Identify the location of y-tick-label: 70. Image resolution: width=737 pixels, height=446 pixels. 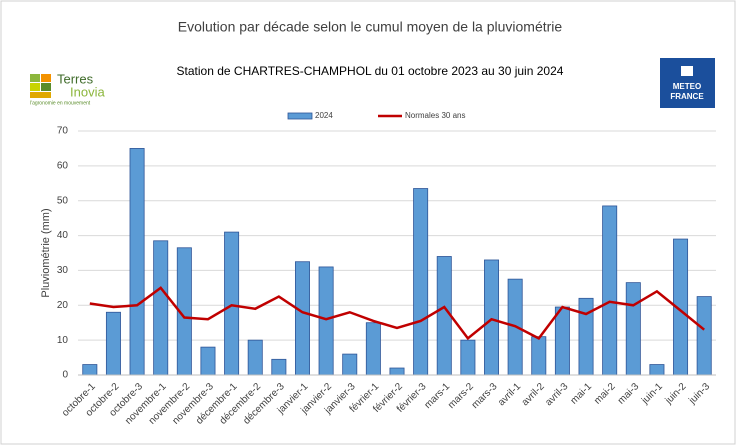
(63, 131).